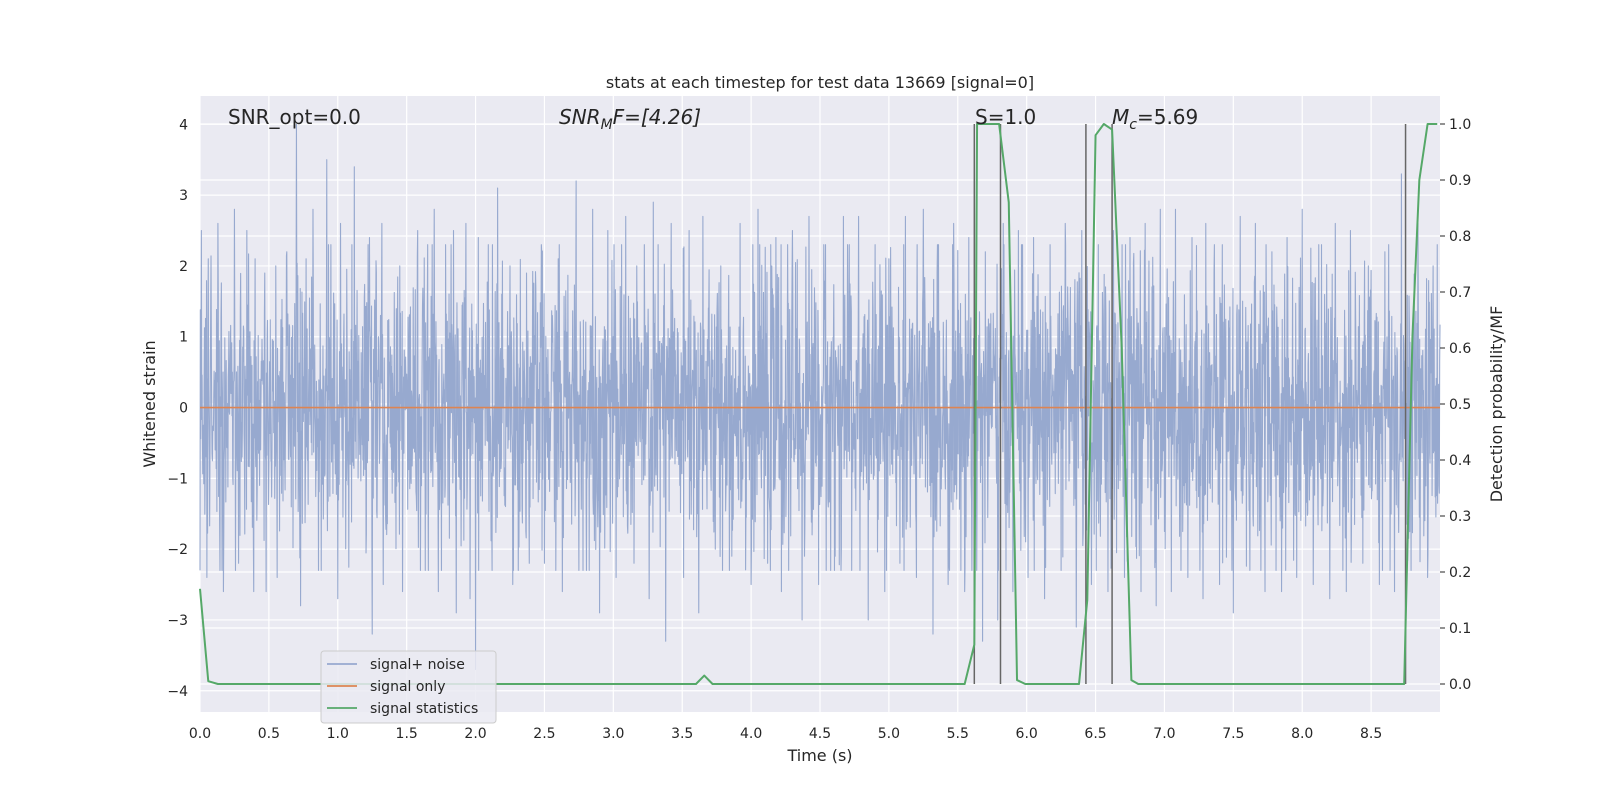  What do you see at coordinates (820, 734) in the screenshot?
I see `x-tick-label: 4.5` at bounding box center [820, 734].